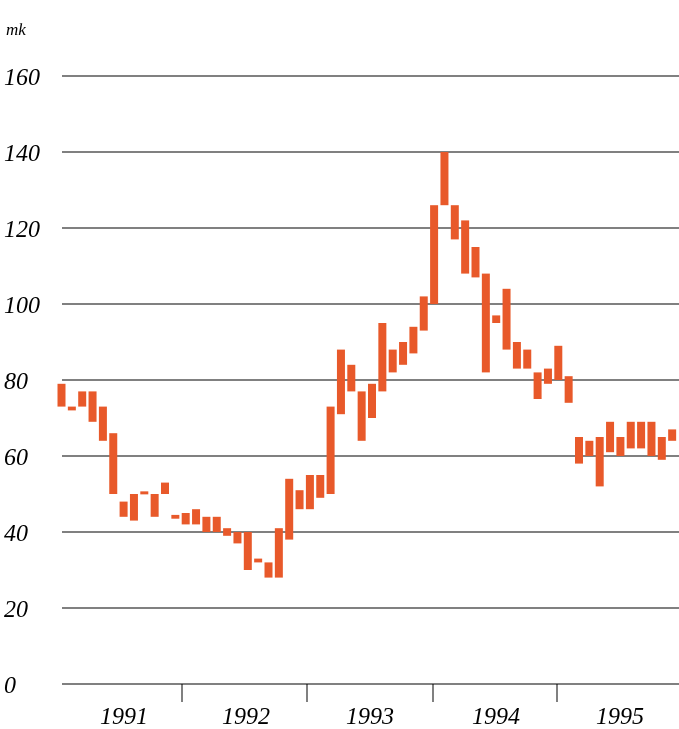 The image size is (679, 729). I want to click on y-tick-label: 100, so click(22, 306).